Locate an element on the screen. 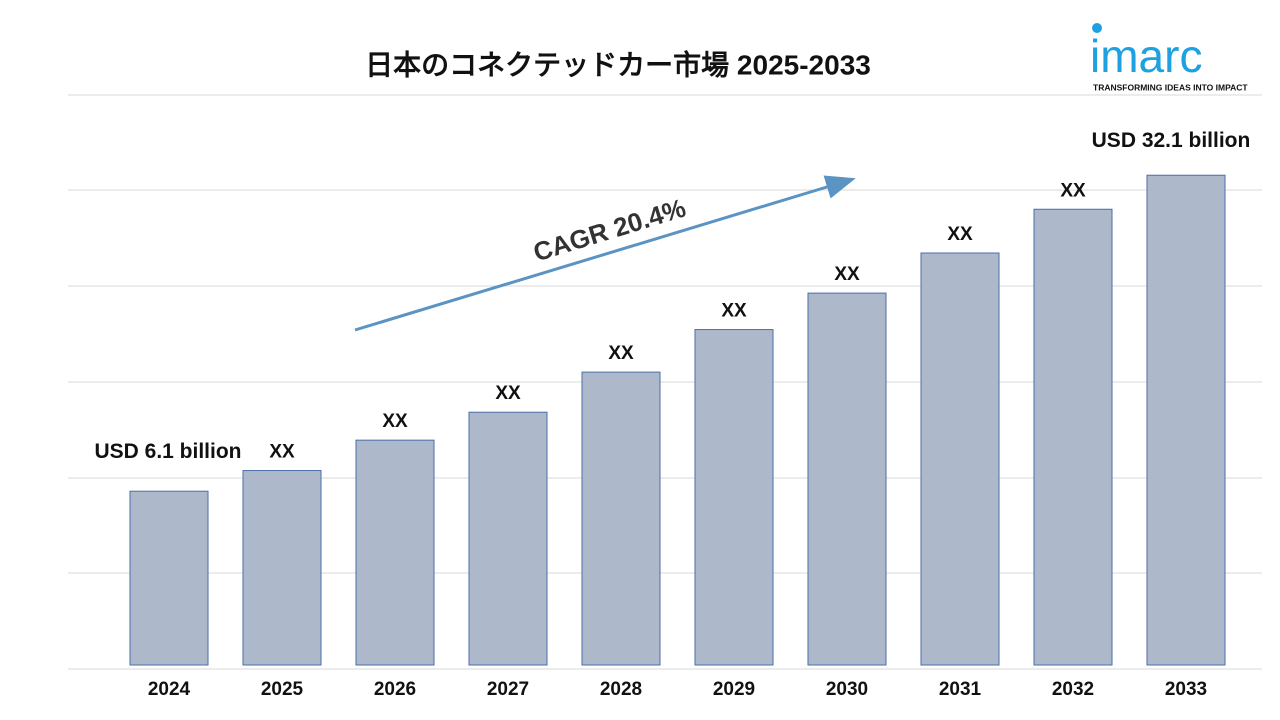 The height and width of the screenshot is (720, 1280). logo-tagline: TRANSFORMING IDEAS INTO IMPACT is located at coordinates (1170, 87).